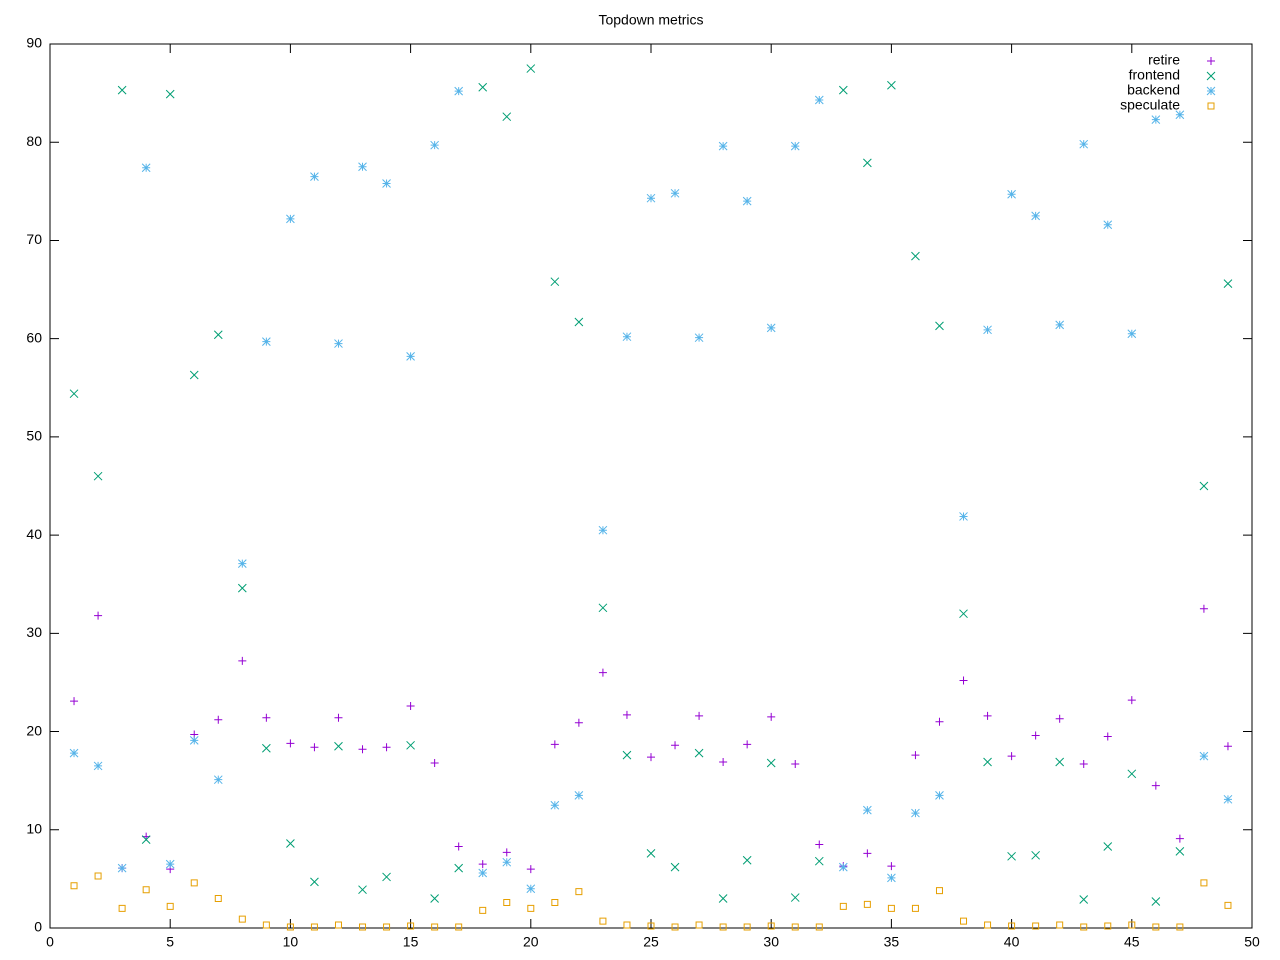 Image resolution: width=1280 pixels, height=960 pixels. Describe the element at coordinates (1164, 60) in the screenshot. I see `legend-label: retire` at that location.